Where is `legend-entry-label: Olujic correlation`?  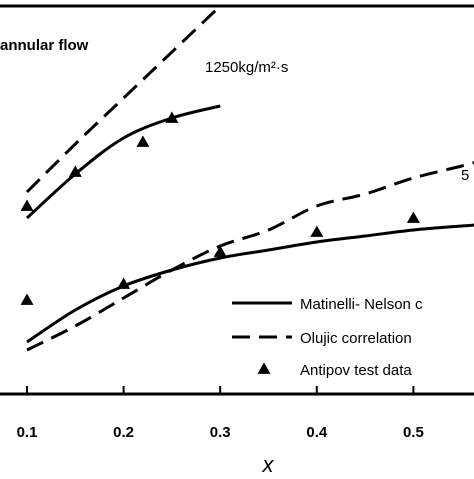 legend-entry-label: Olujic correlation is located at coordinates (356, 338).